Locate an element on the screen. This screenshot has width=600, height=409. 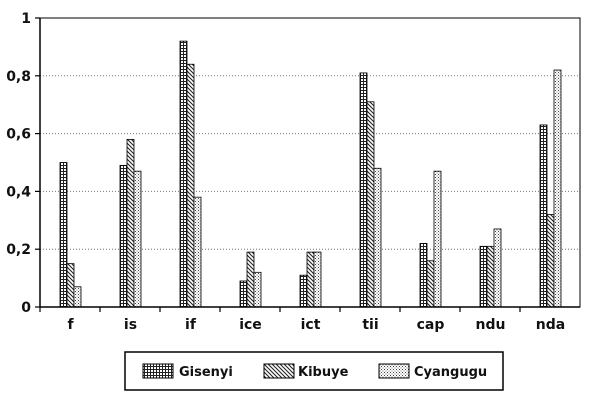
legend-box is located at coordinates (314, 371).